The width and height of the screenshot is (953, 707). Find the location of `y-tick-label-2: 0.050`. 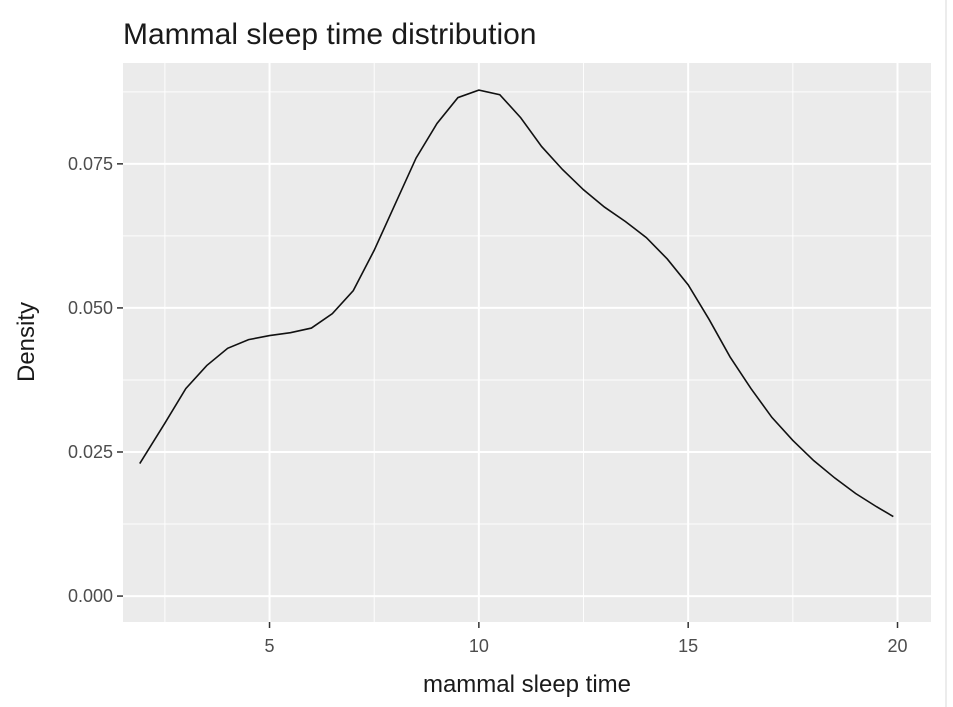

y-tick-label-2: 0.050 is located at coordinates (90, 308).